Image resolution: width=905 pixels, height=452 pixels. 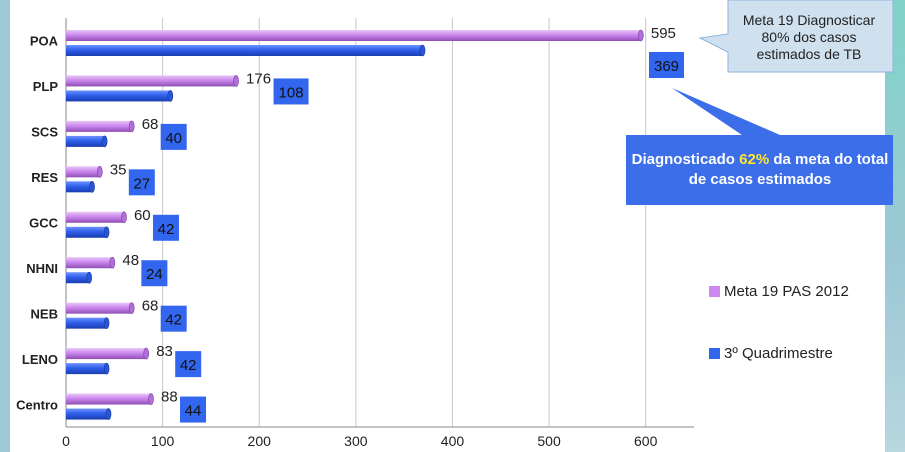 I want to click on data-label-quadrimestre: 24, so click(x=154, y=274).